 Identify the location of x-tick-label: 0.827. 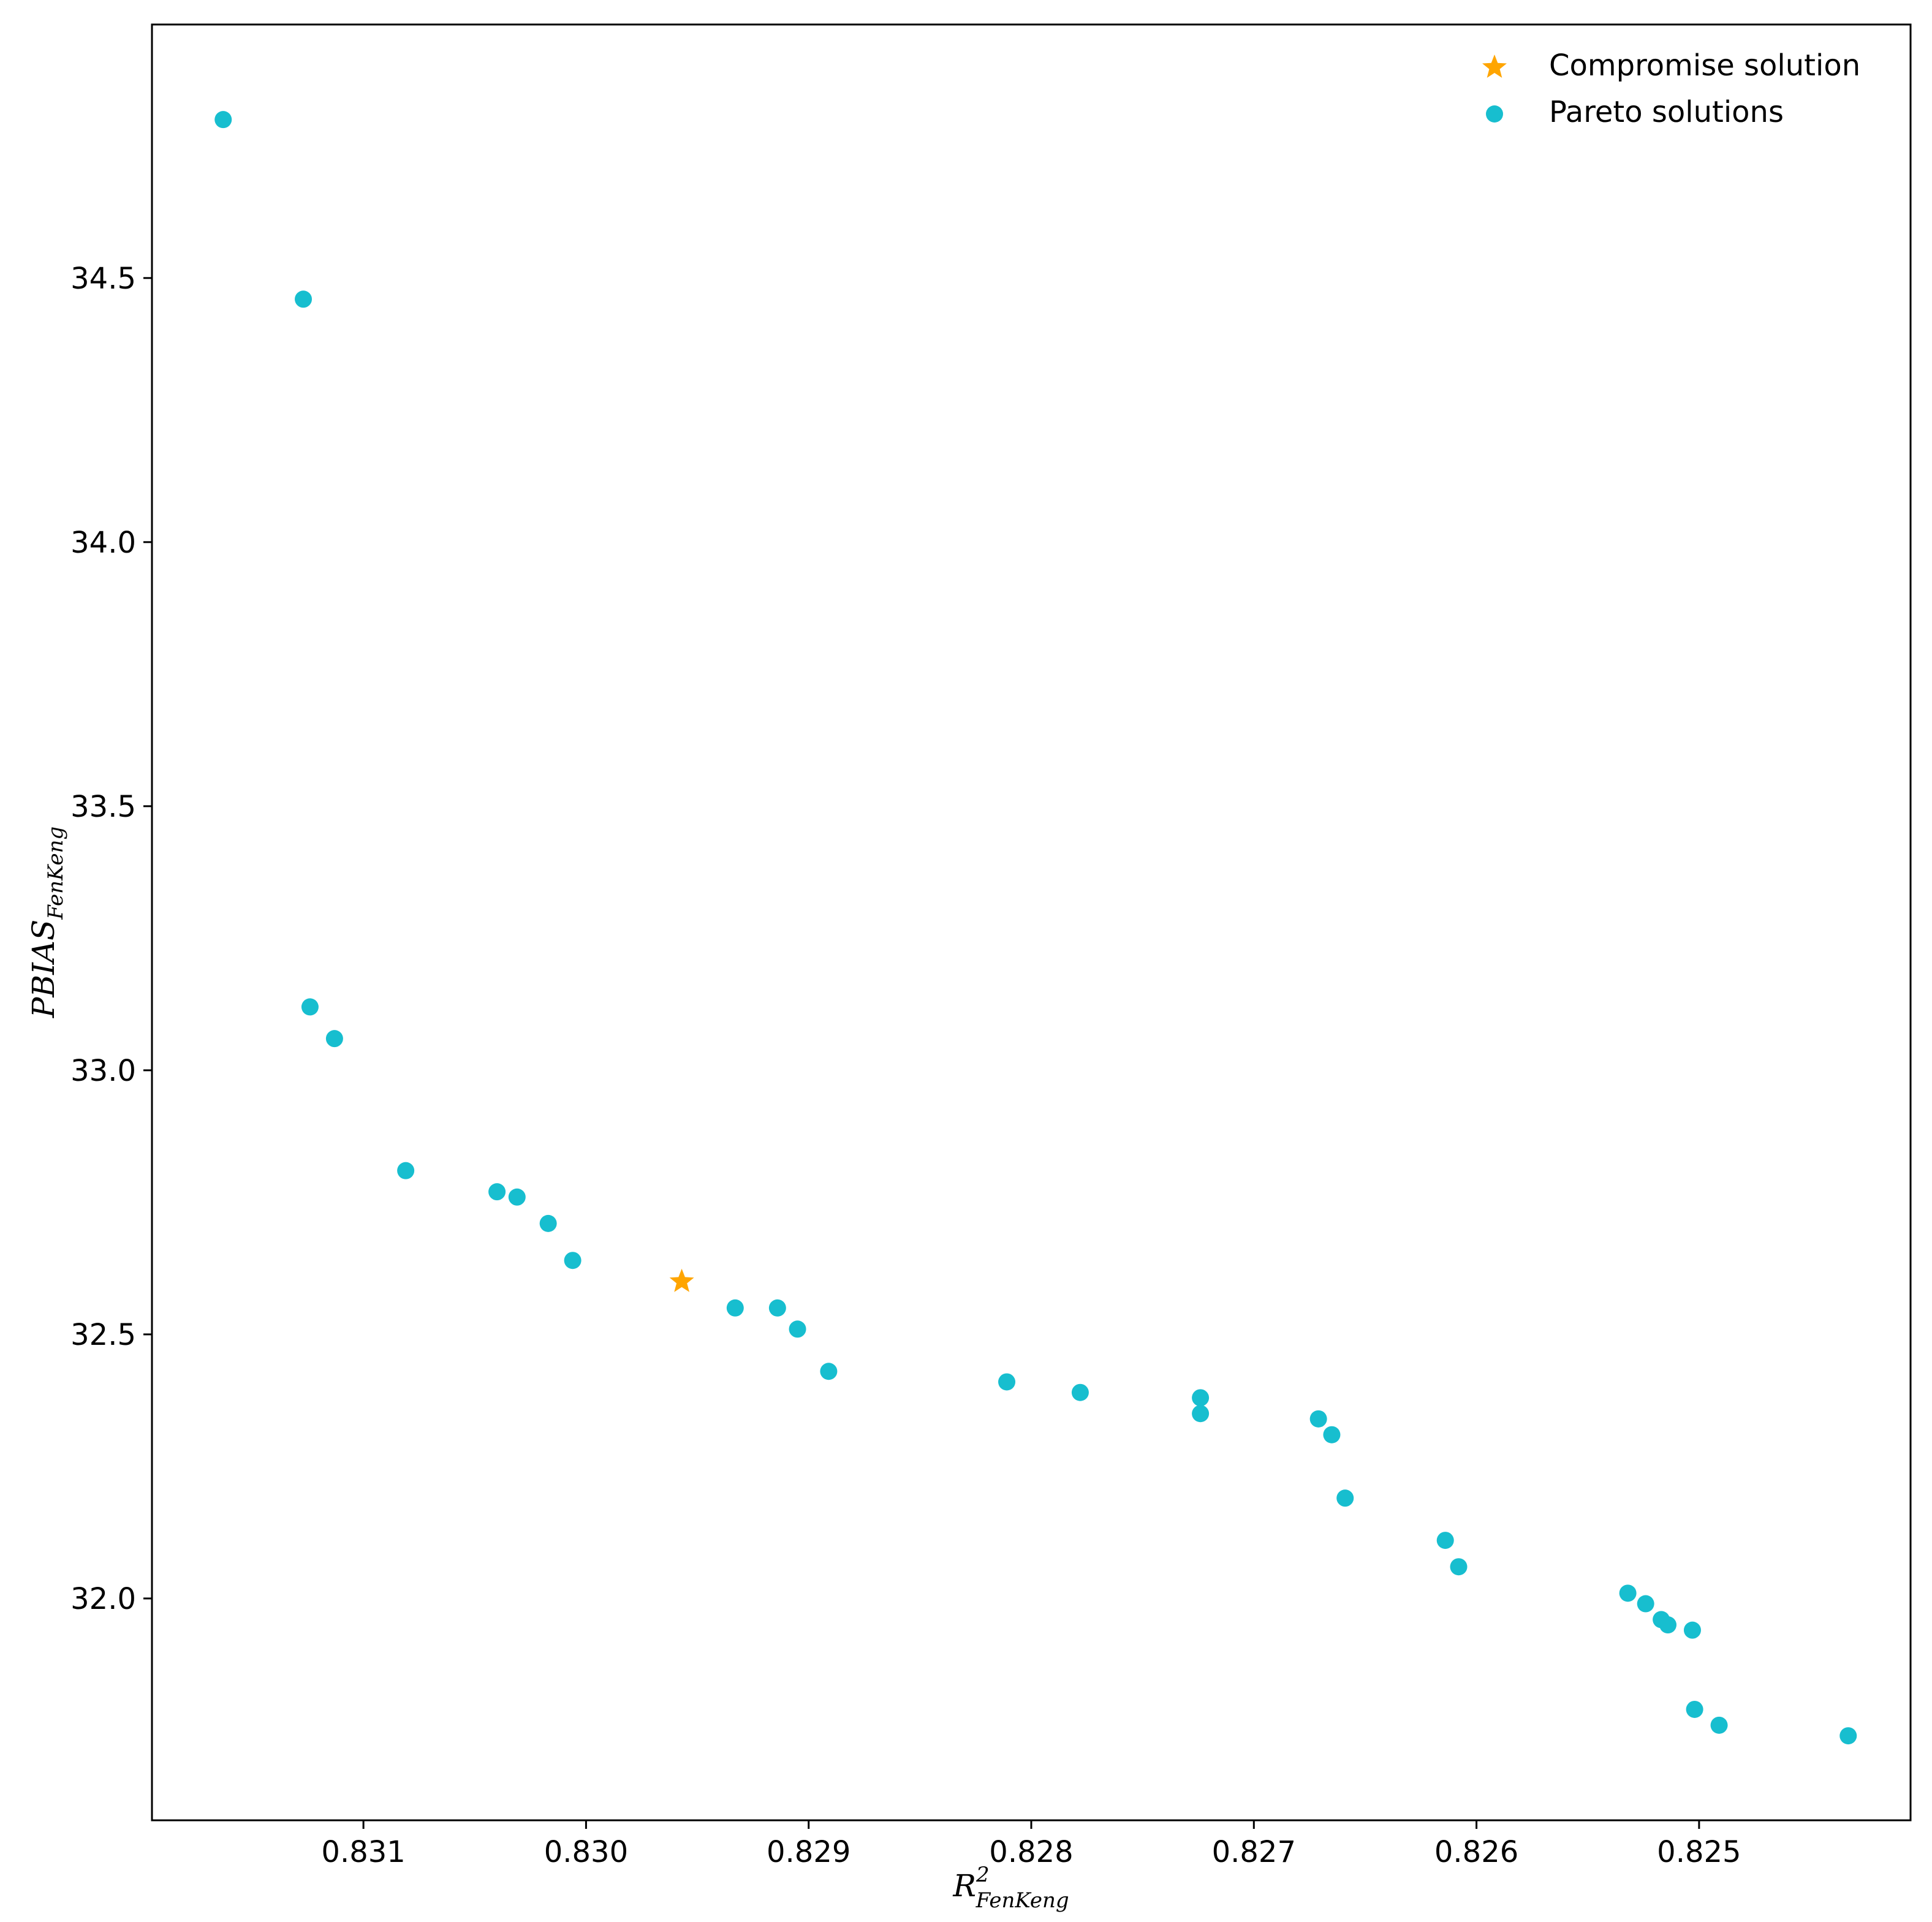
(1254, 1852).